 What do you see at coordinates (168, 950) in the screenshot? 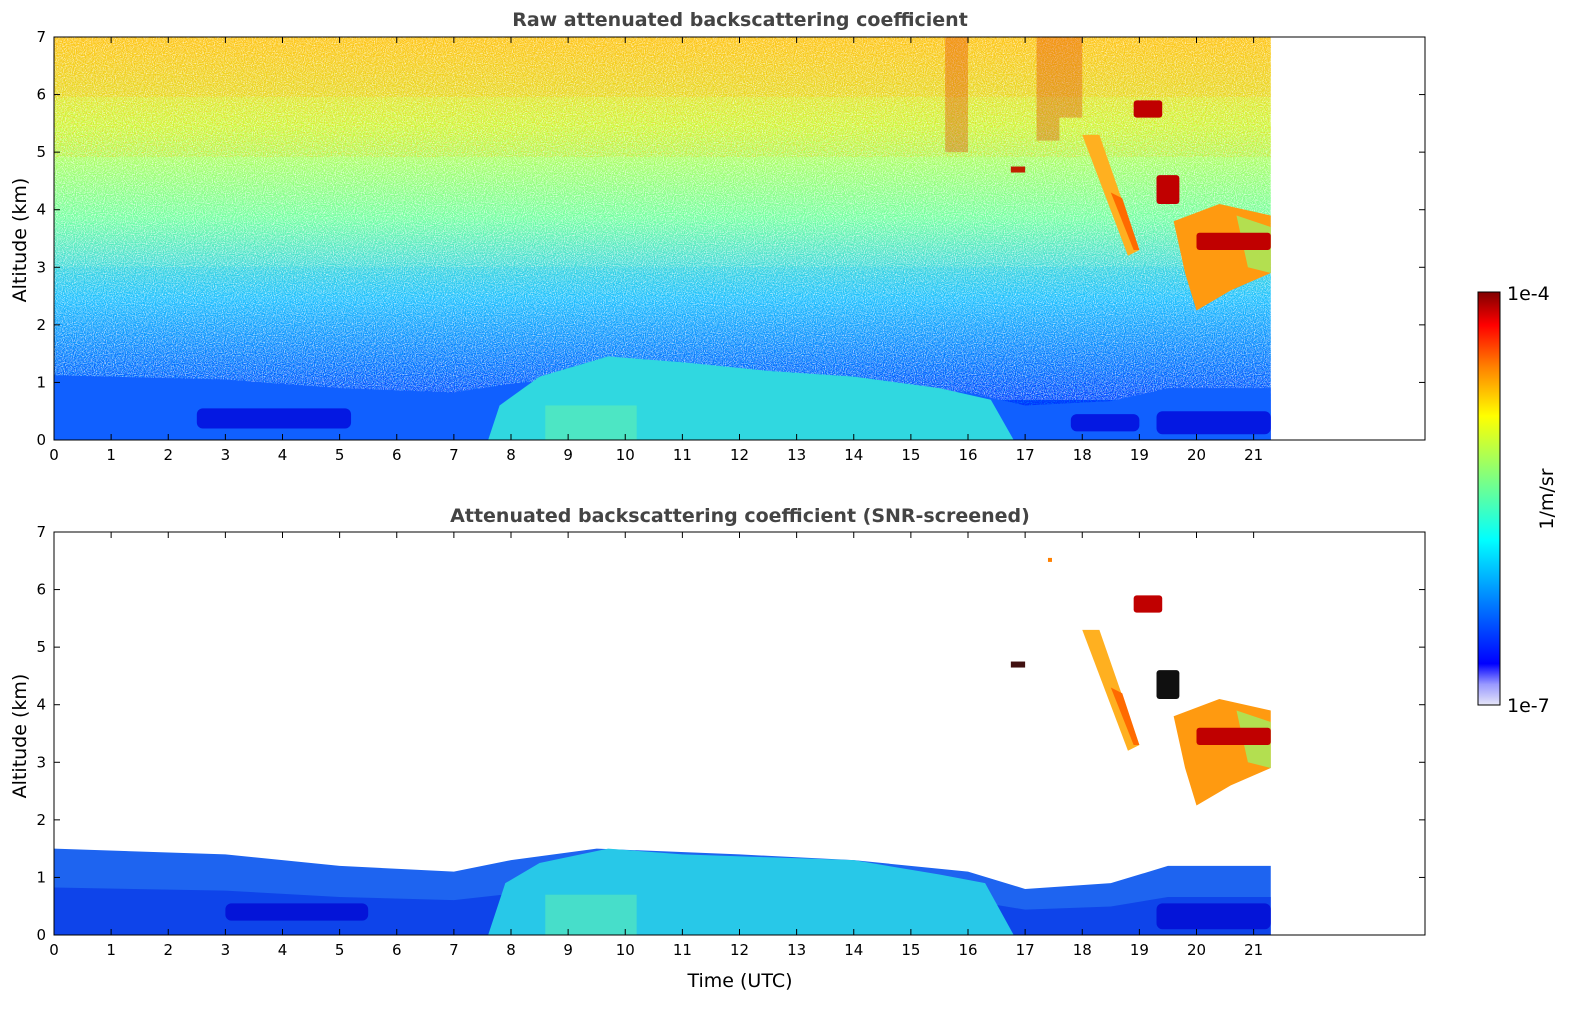
I see `x-tick-label: 2` at bounding box center [168, 950].